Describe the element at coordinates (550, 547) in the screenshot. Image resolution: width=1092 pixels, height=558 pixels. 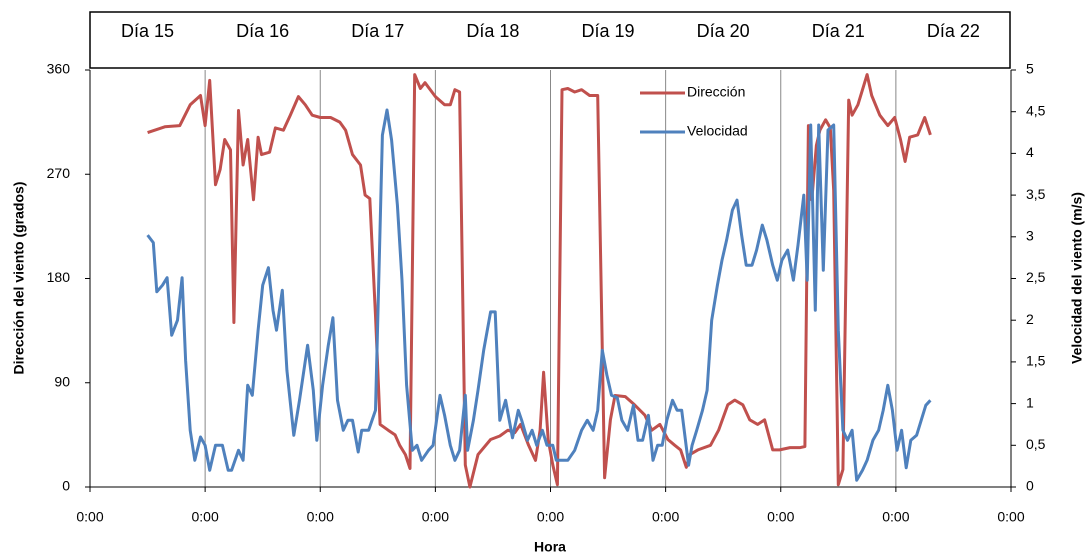
I see `x-axis-title: Hora` at that location.